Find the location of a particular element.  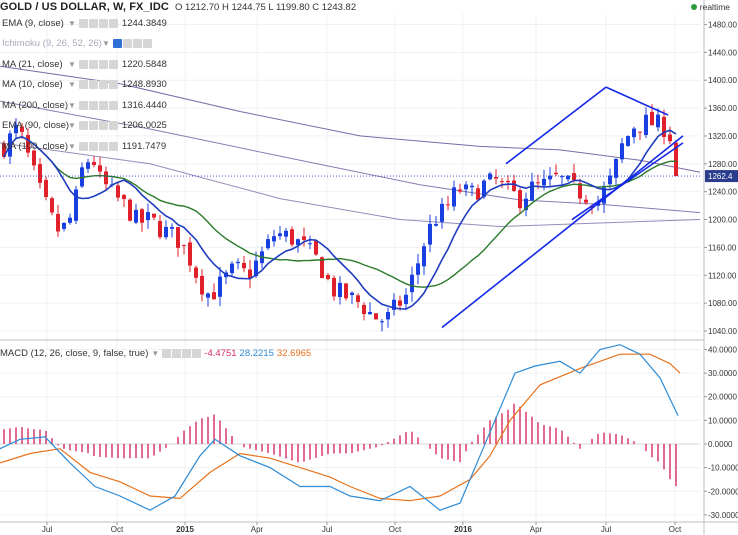

last-price-tag is located at coordinates (721, 176).